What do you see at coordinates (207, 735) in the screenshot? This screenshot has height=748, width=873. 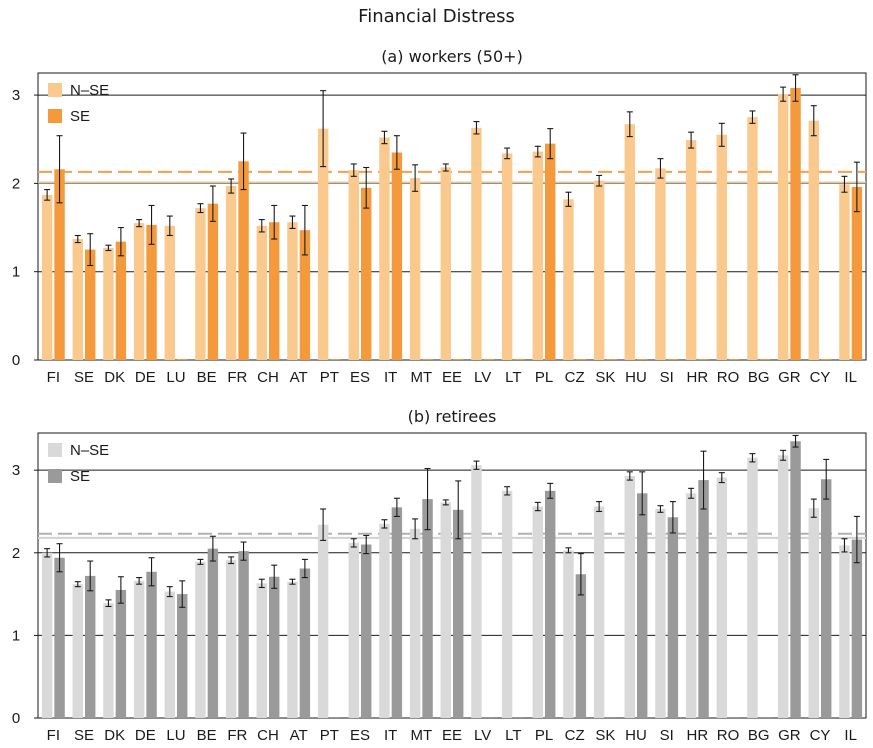 I see `x-tick-label: BE` at bounding box center [207, 735].